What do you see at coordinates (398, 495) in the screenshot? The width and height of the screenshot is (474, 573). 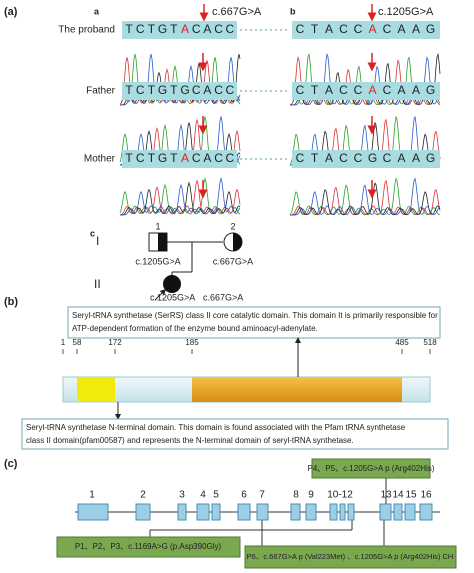 I see `exon-label: 14` at bounding box center [398, 495].